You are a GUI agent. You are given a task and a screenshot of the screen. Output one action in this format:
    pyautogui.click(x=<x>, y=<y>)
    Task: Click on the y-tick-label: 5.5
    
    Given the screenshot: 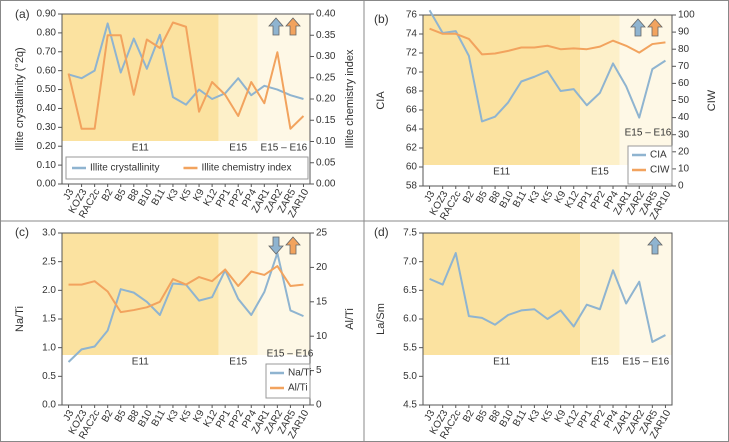 What is the action you would take?
    pyautogui.click(x=410, y=347)
    